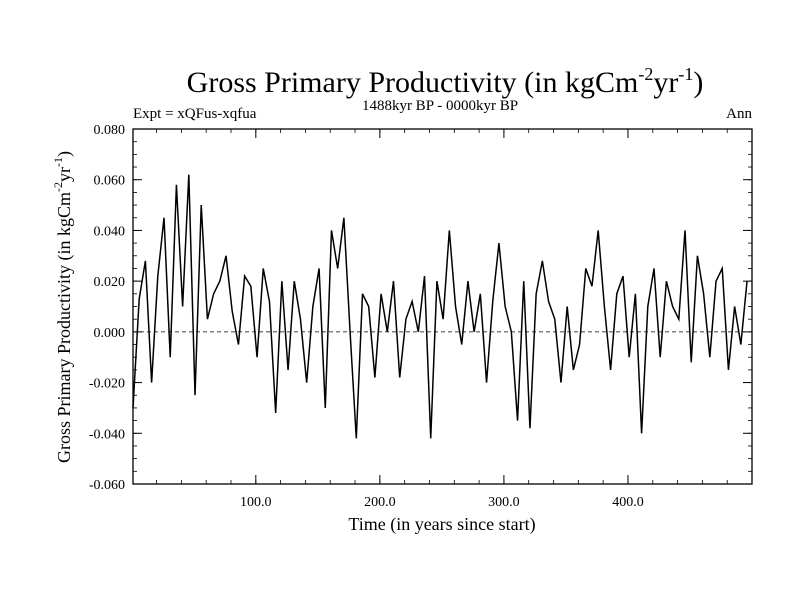 This screenshot has width=800, height=600. I want to click on y-tick-label: -0.060, so click(107, 485).